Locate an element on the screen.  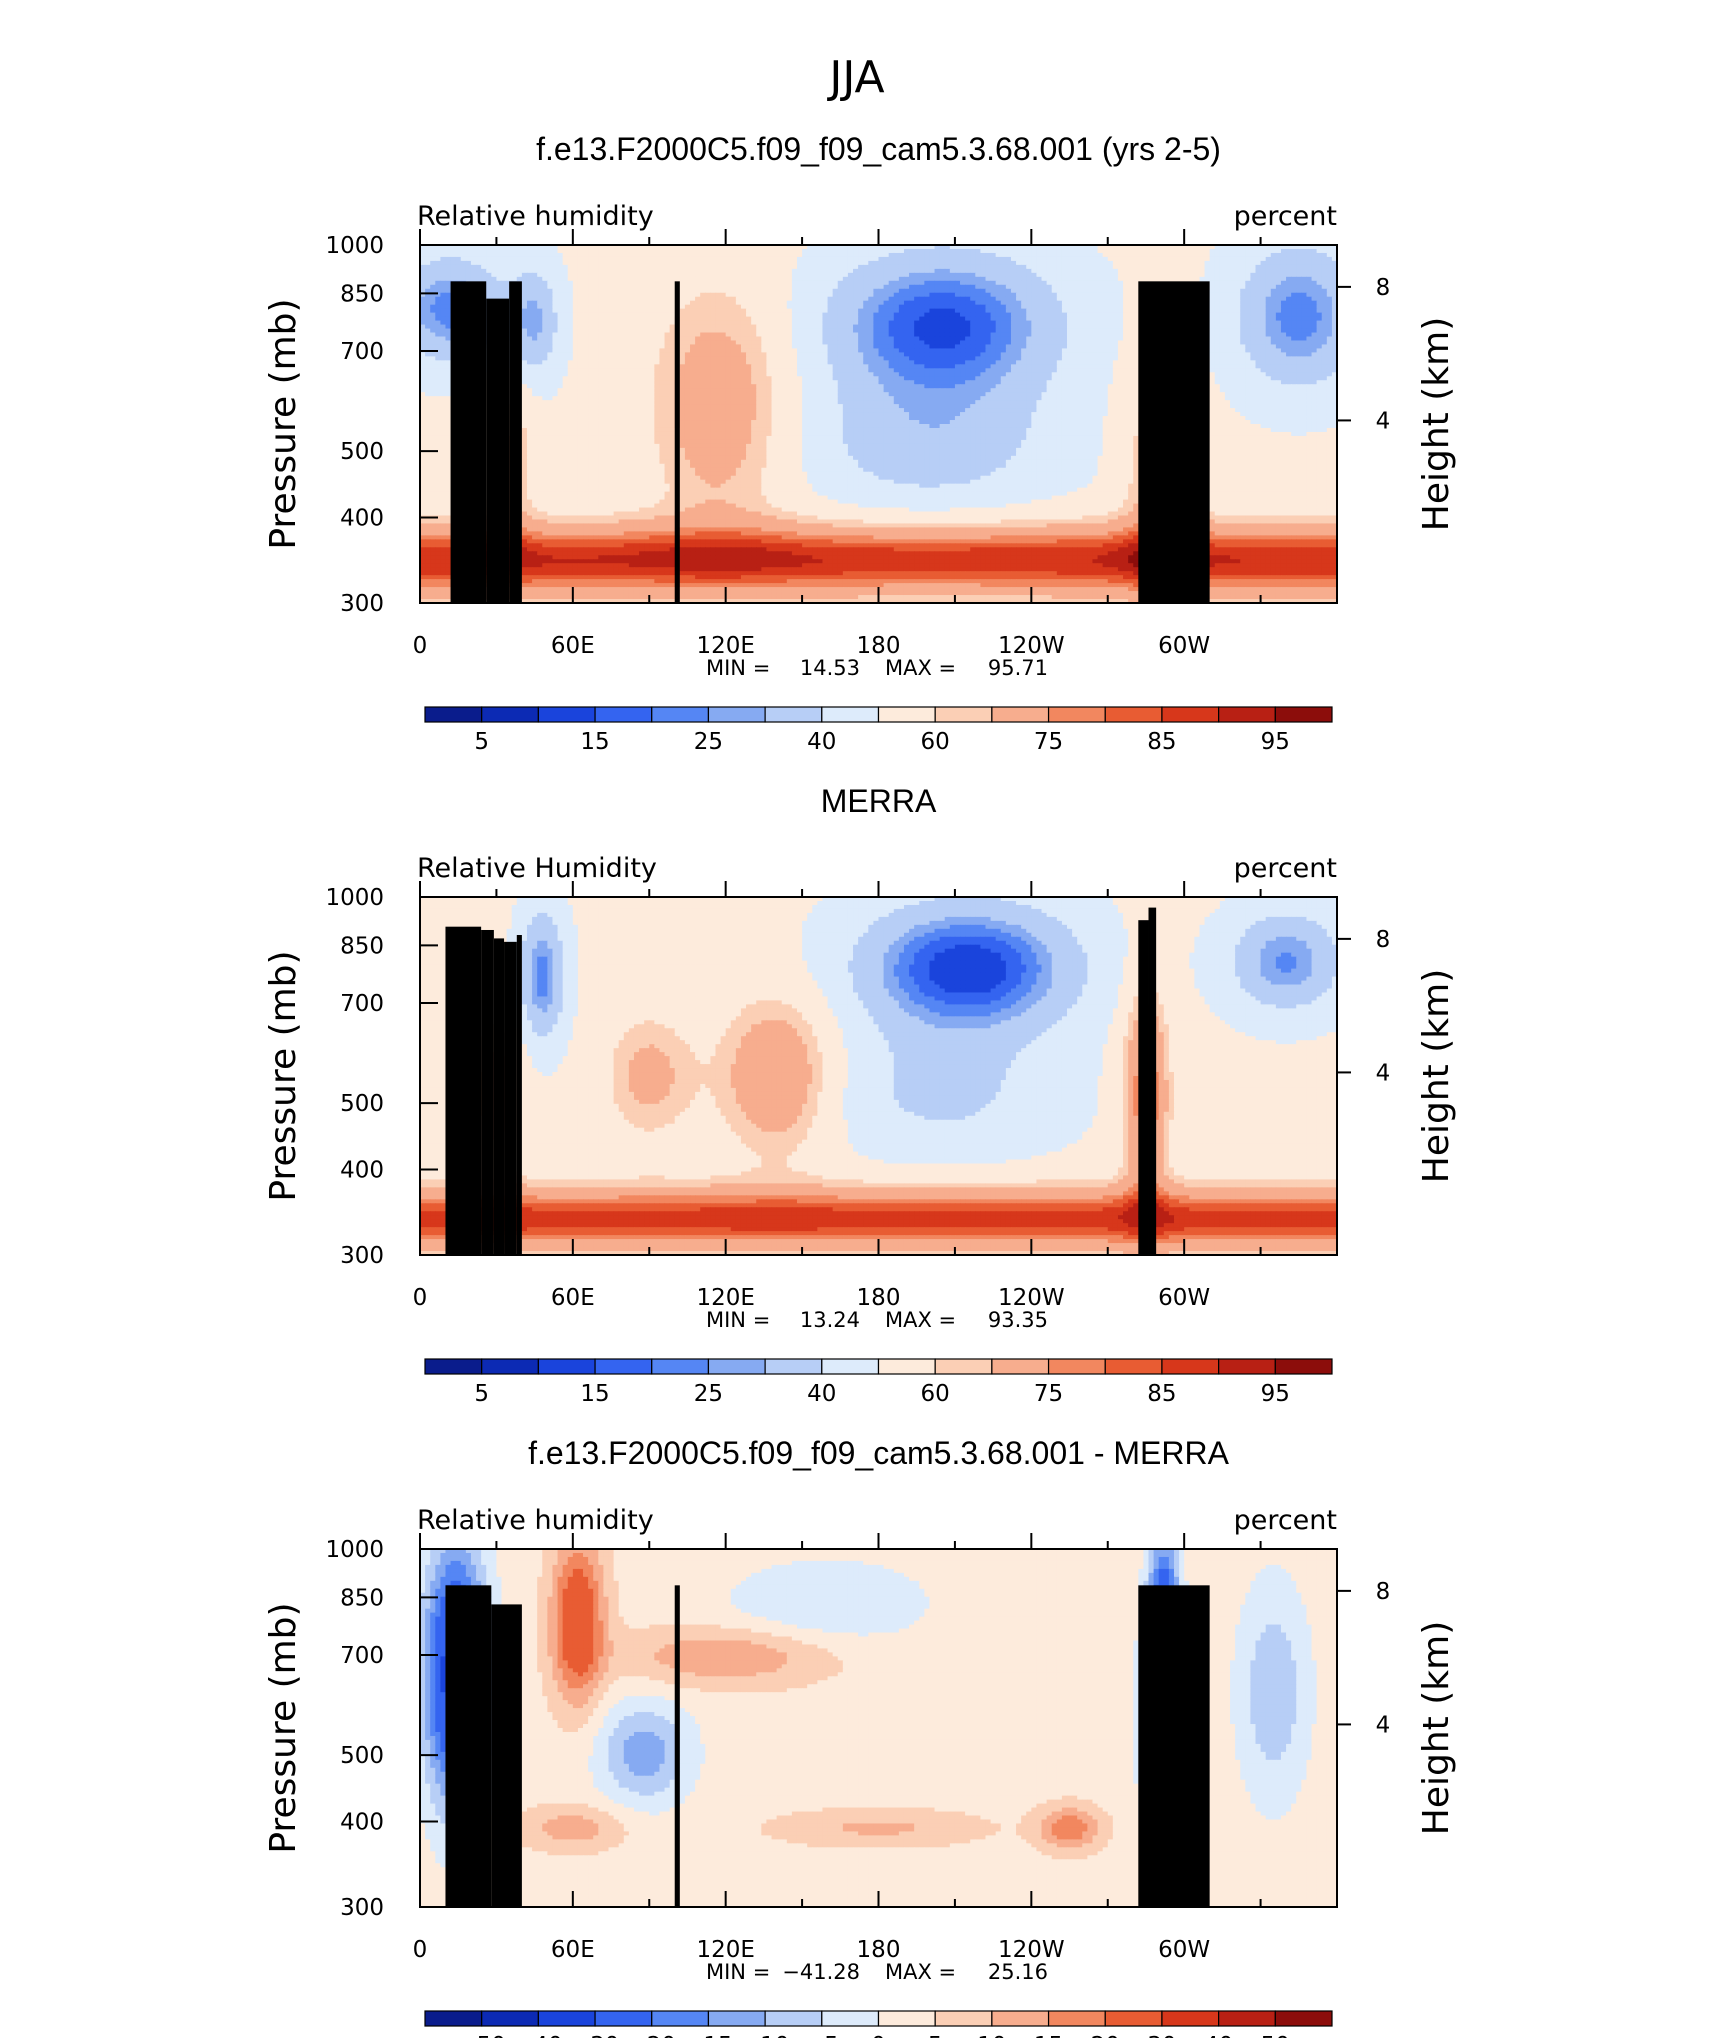
colorbar-label: 95 is located at coordinates (1275, 1394).